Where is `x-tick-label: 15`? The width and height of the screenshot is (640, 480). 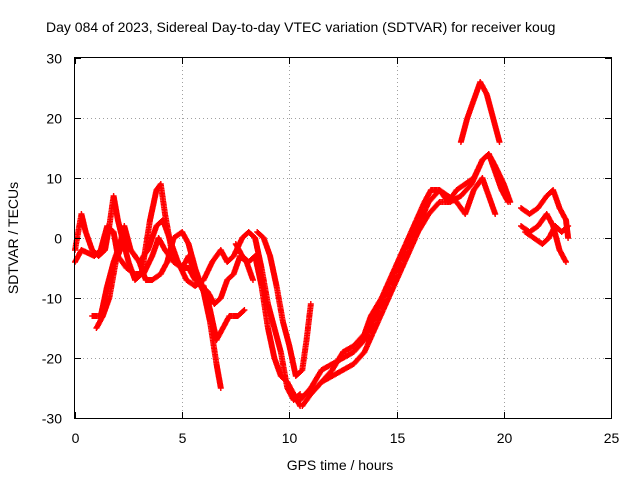
x-tick-label: 15 is located at coordinates (398, 438).